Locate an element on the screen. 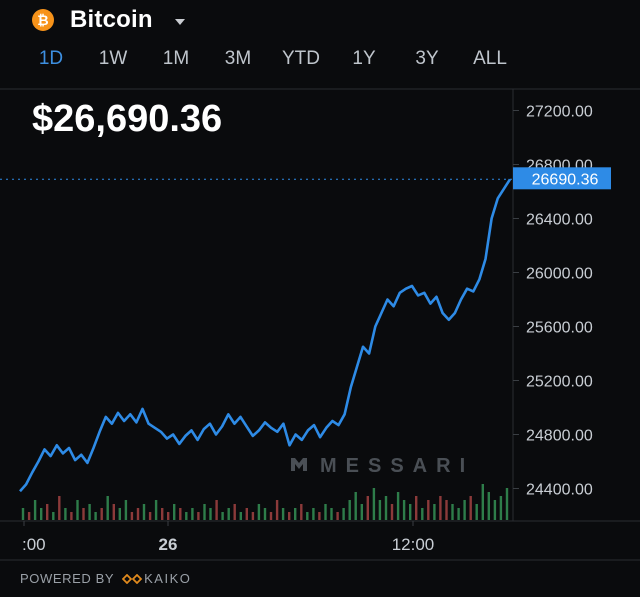 This screenshot has width=640, height=597. volume-bars is located at coordinates (265, 502).